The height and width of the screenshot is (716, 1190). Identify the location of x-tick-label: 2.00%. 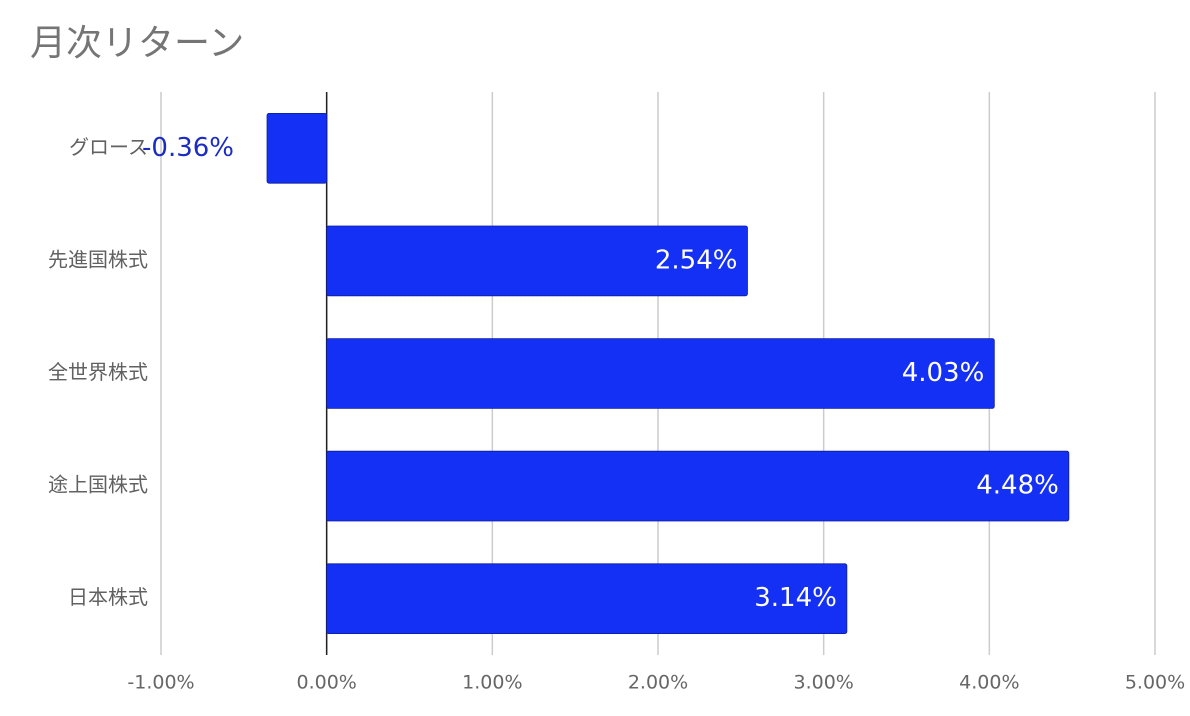
(658, 683).